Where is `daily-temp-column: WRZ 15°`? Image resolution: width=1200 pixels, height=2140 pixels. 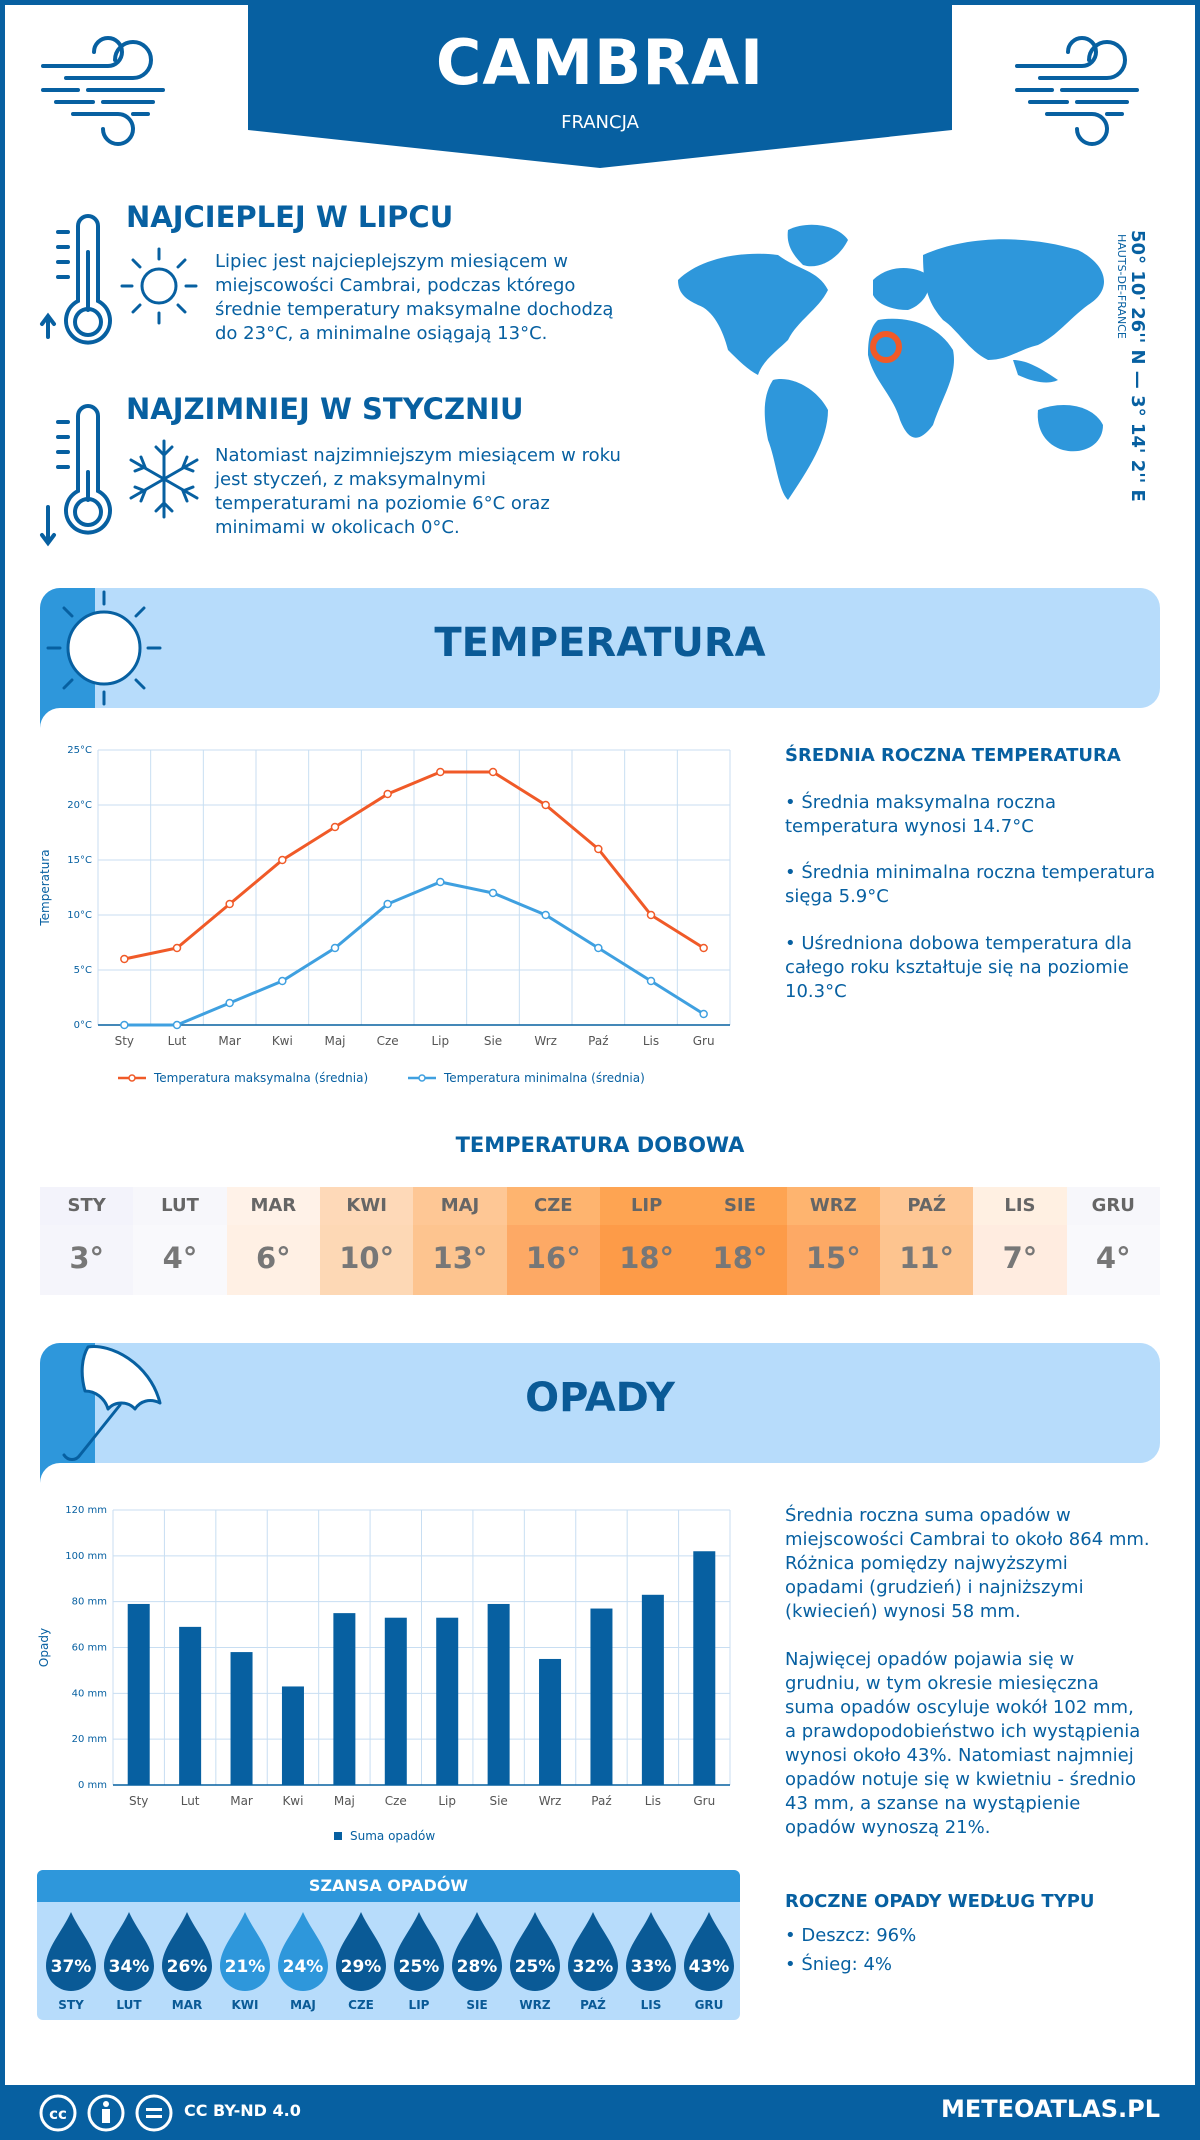
daily-temp-column: WRZ 15° is located at coordinates (833, 1241).